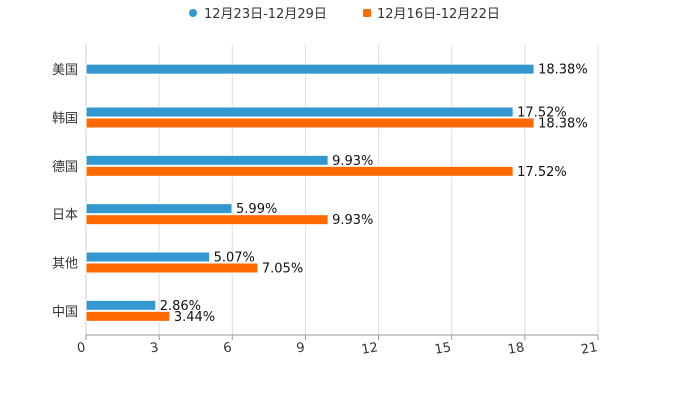  What do you see at coordinates (154, 348) in the screenshot?
I see `x-tick-label: 3` at bounding box center [154, 348].